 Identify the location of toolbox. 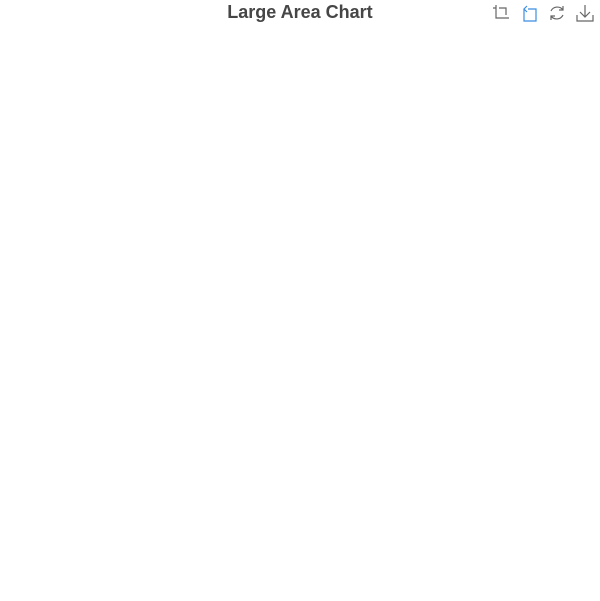
(543, 13).